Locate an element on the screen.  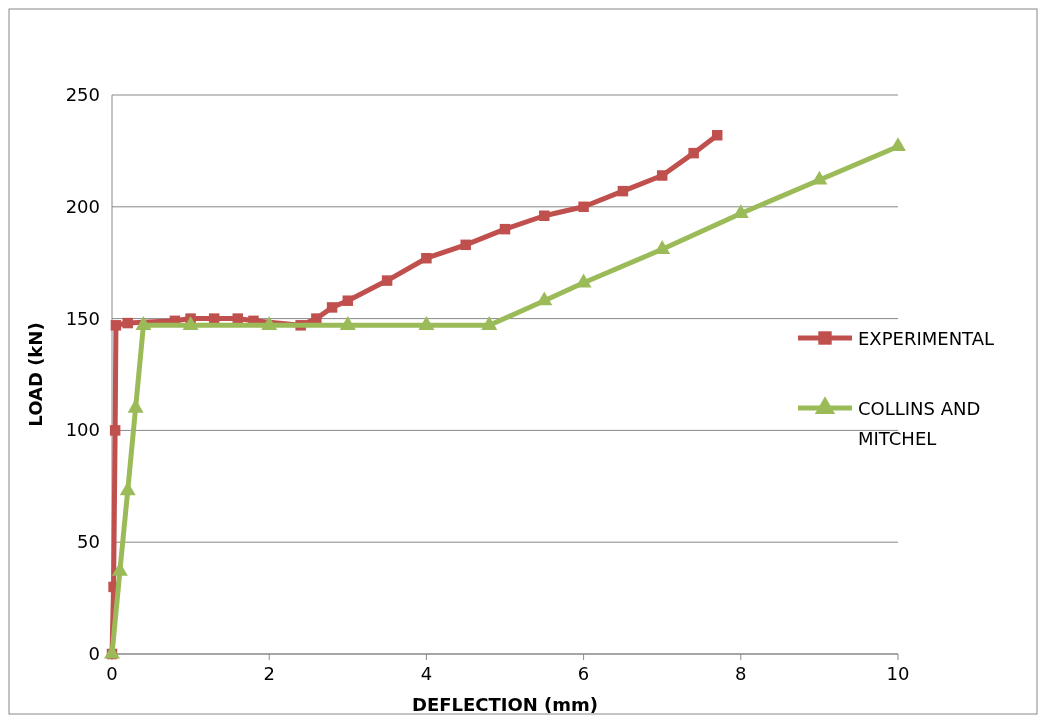
legend-label: EXPERIMENTAL is located at coordinates (926, 338).